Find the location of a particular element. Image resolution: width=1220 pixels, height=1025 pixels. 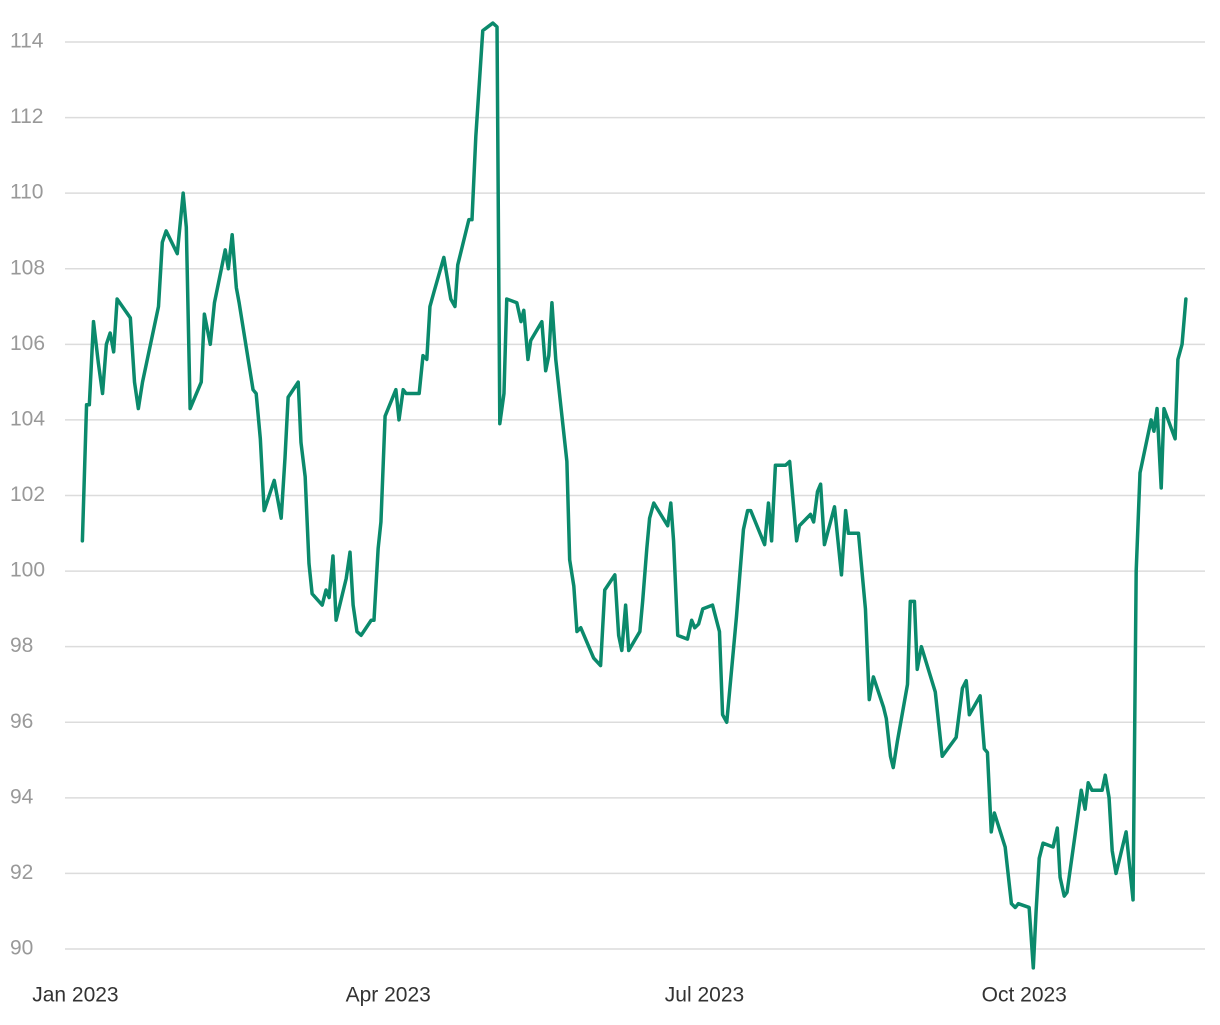

y-tick-label: 112 is located at coordinates (26, 116).